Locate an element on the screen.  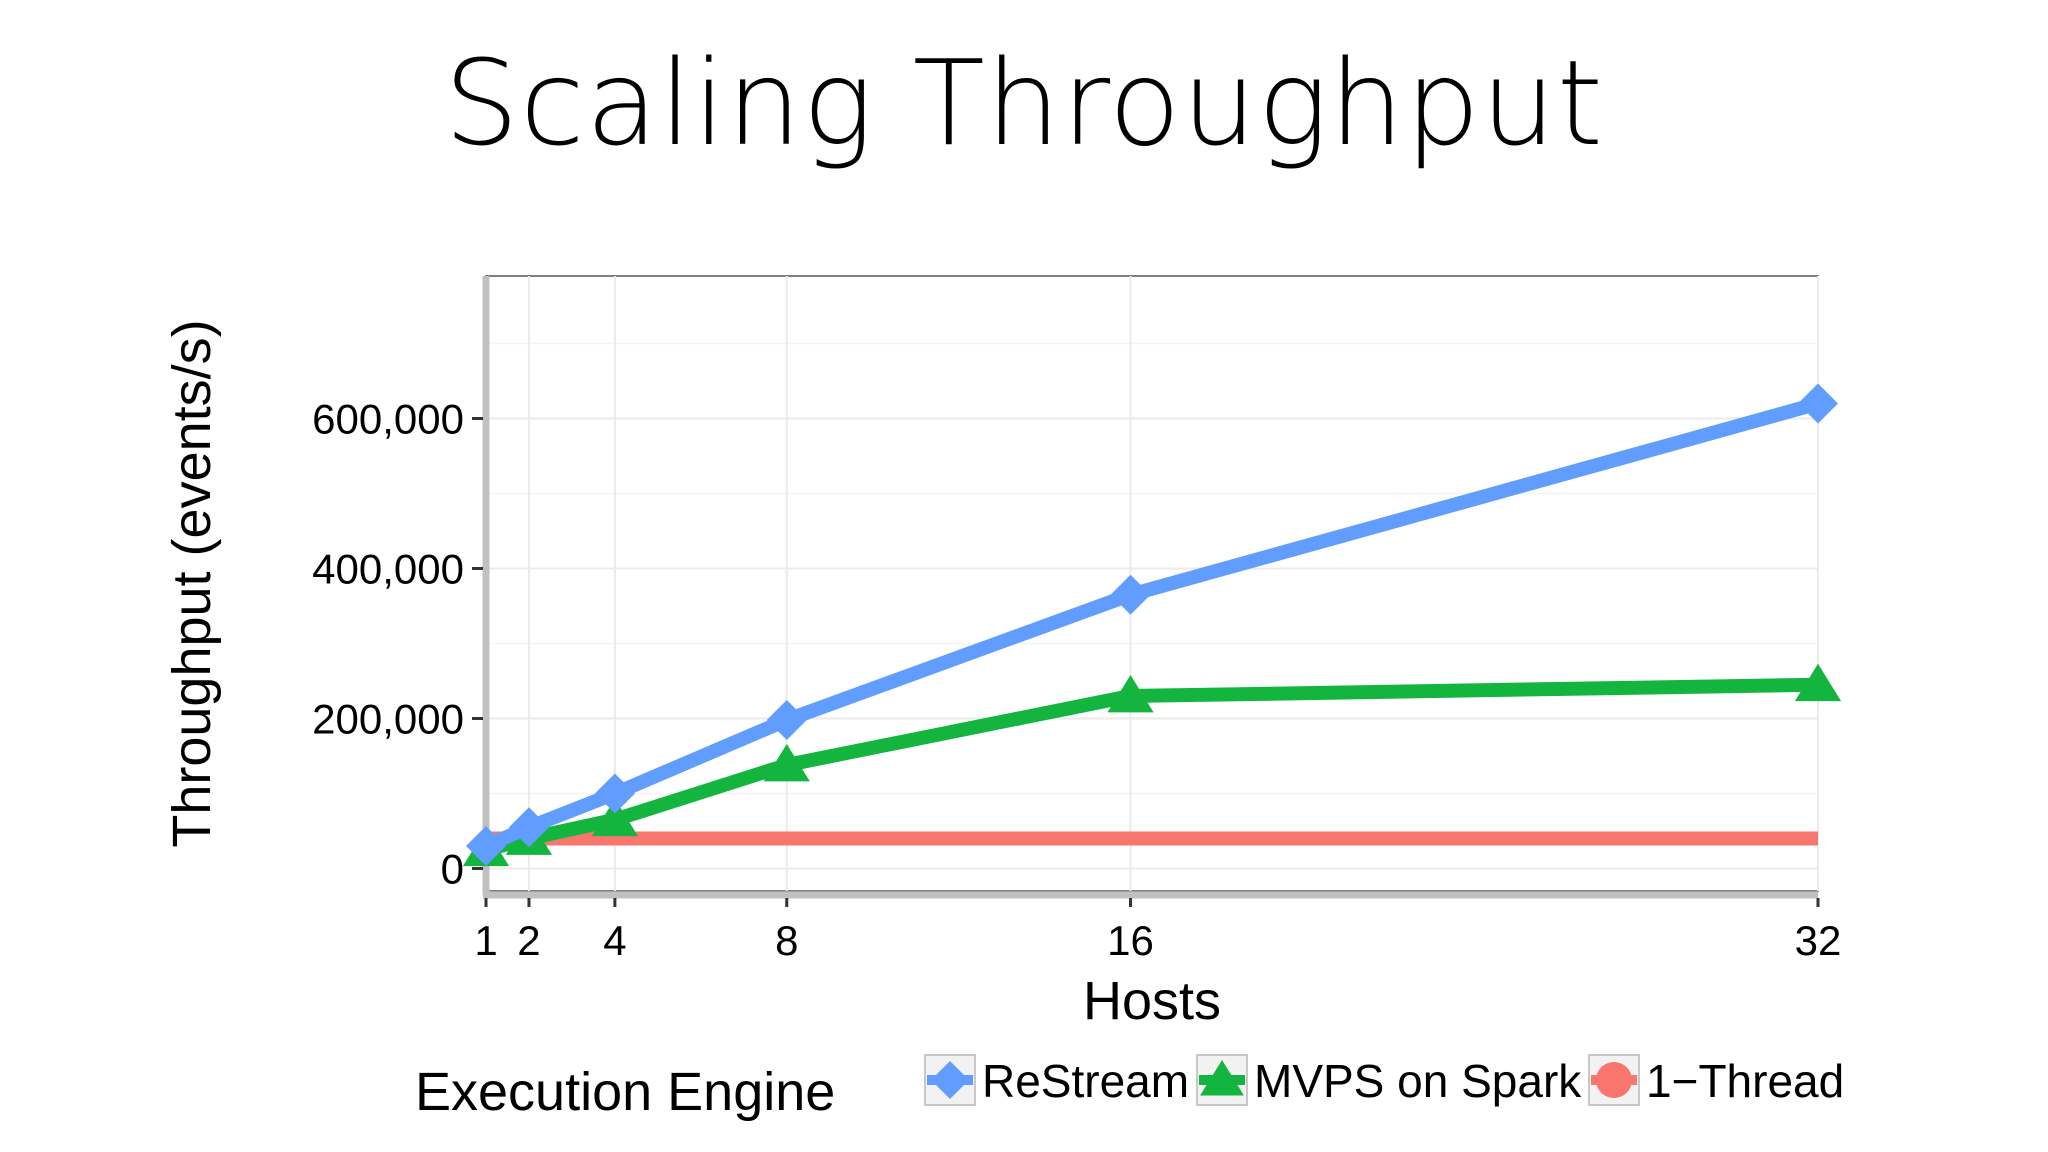
legend-label: ReStream is located at coordinates (1085, 1081).